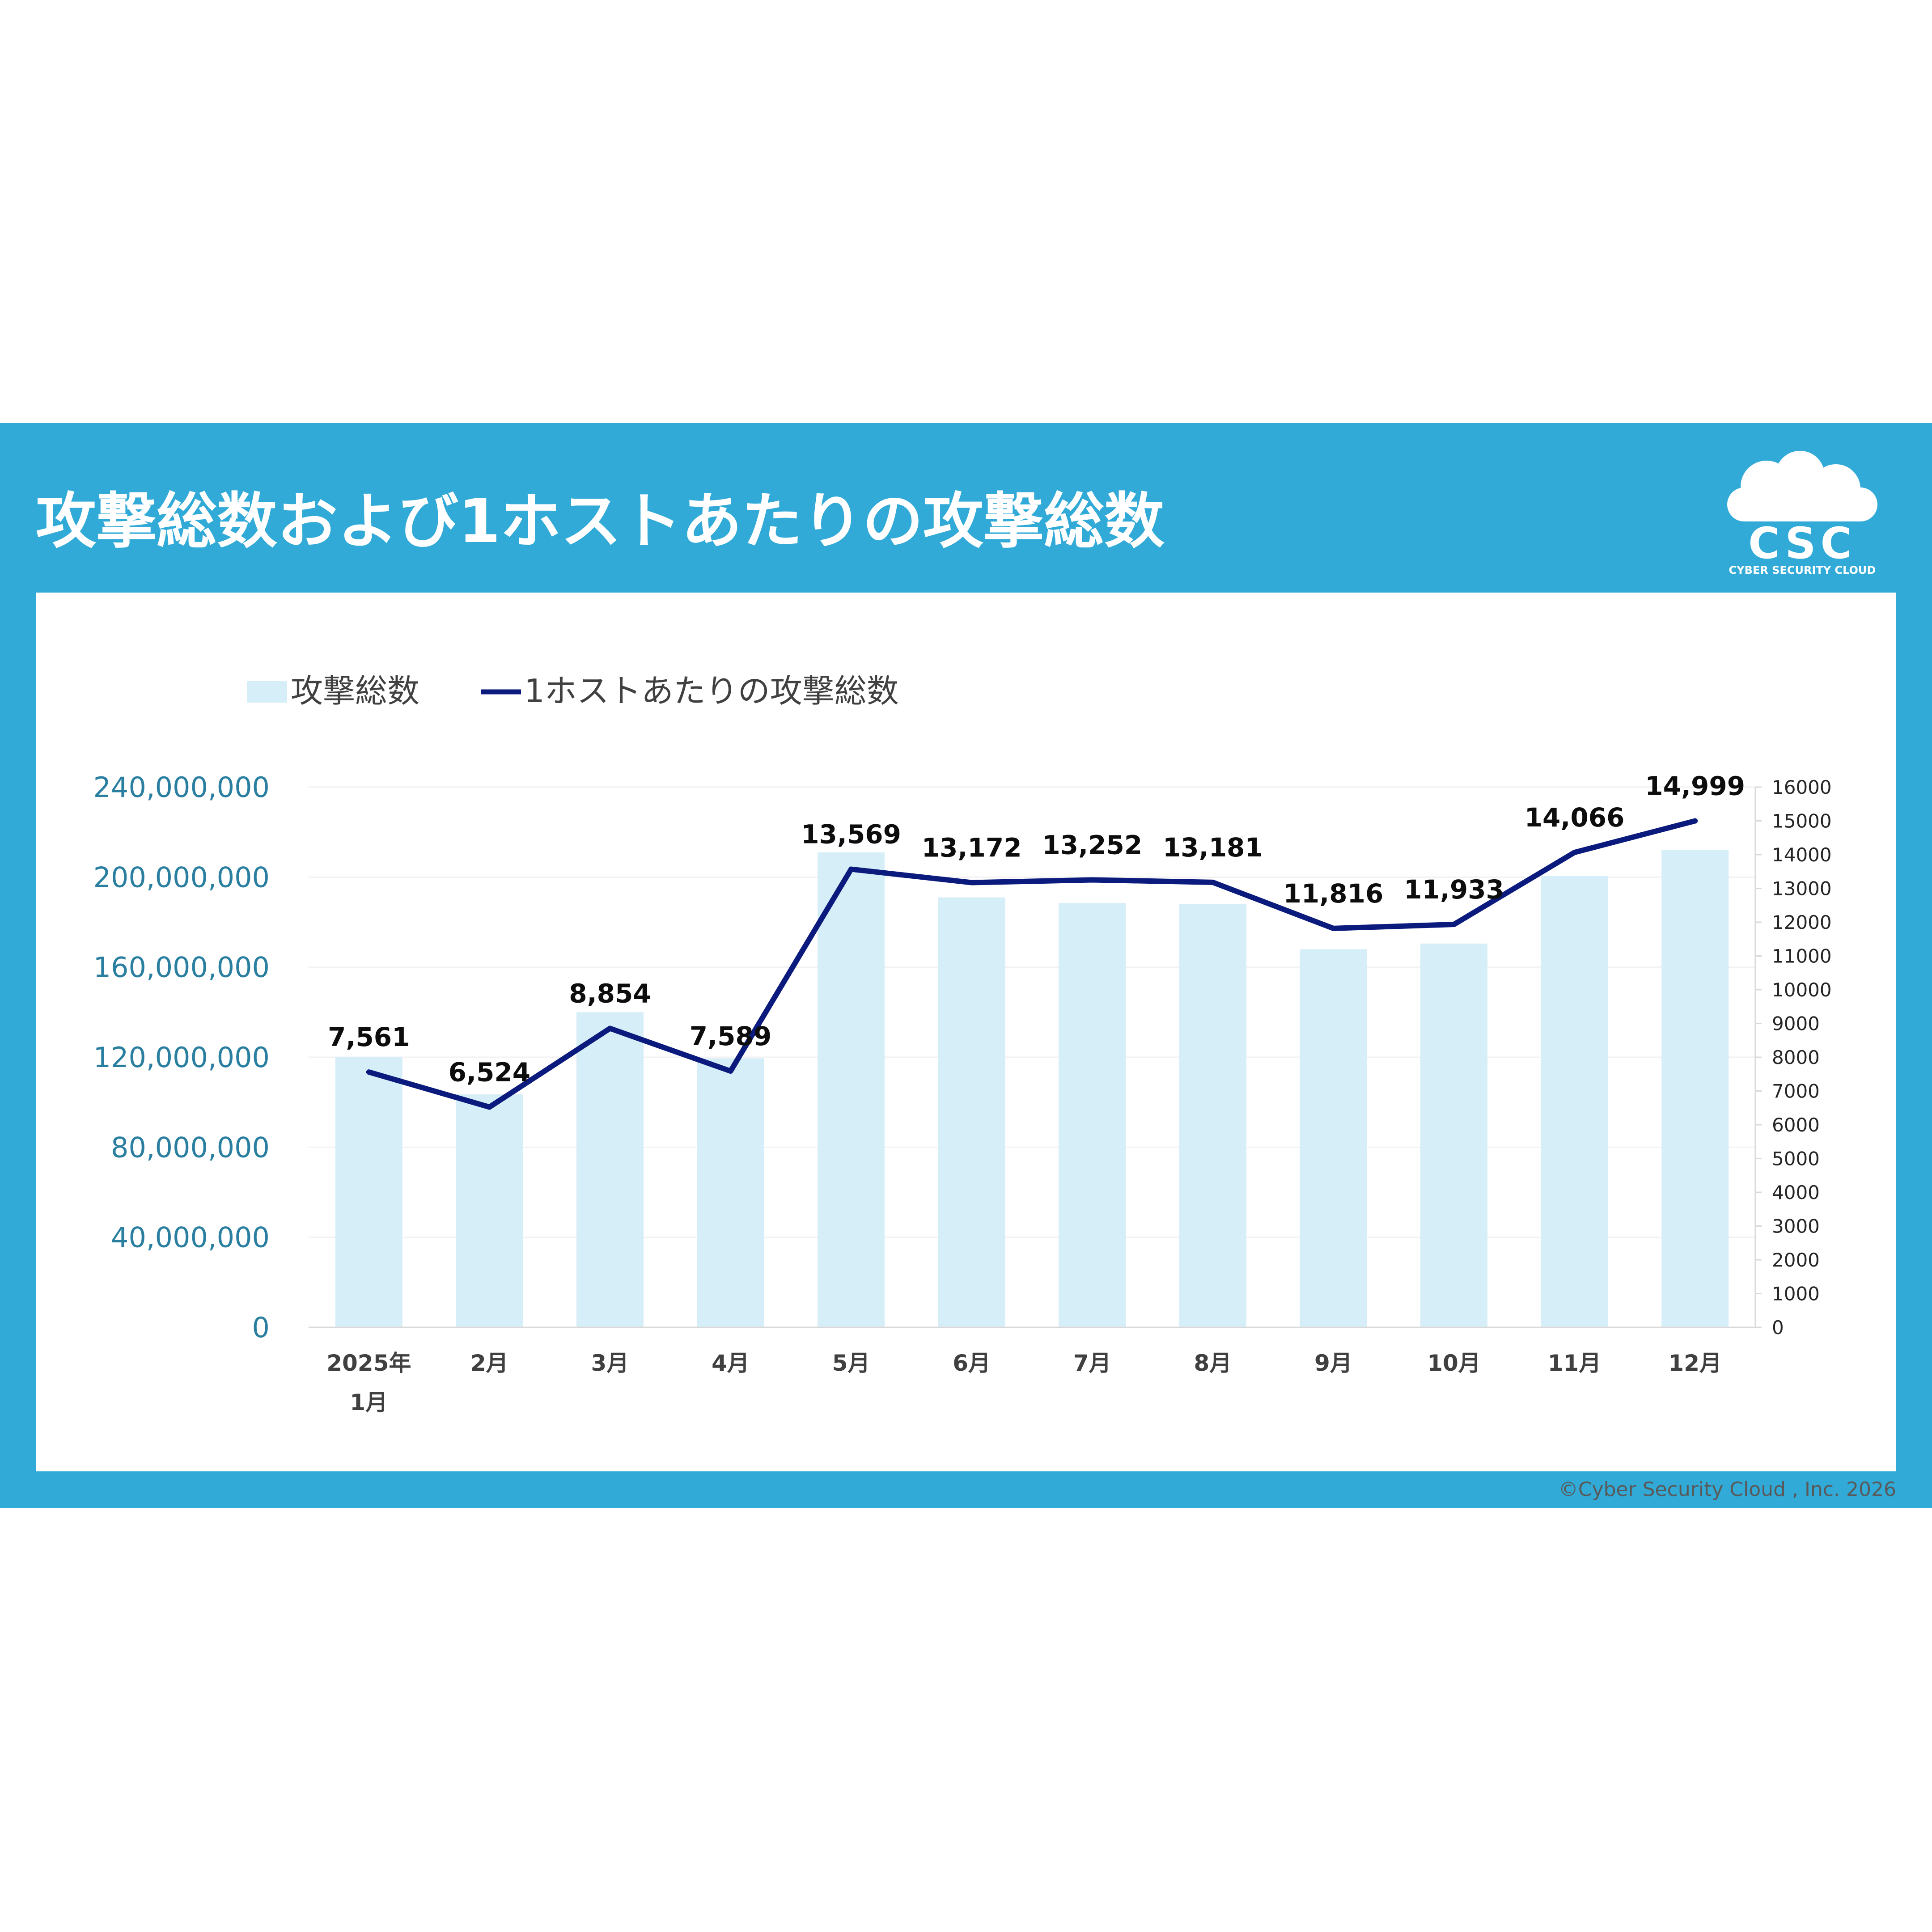  What do you see at coordinates (489, 1363) in the screenshot?
I see `category-label: 2月` at bounding box center [489, 1363].